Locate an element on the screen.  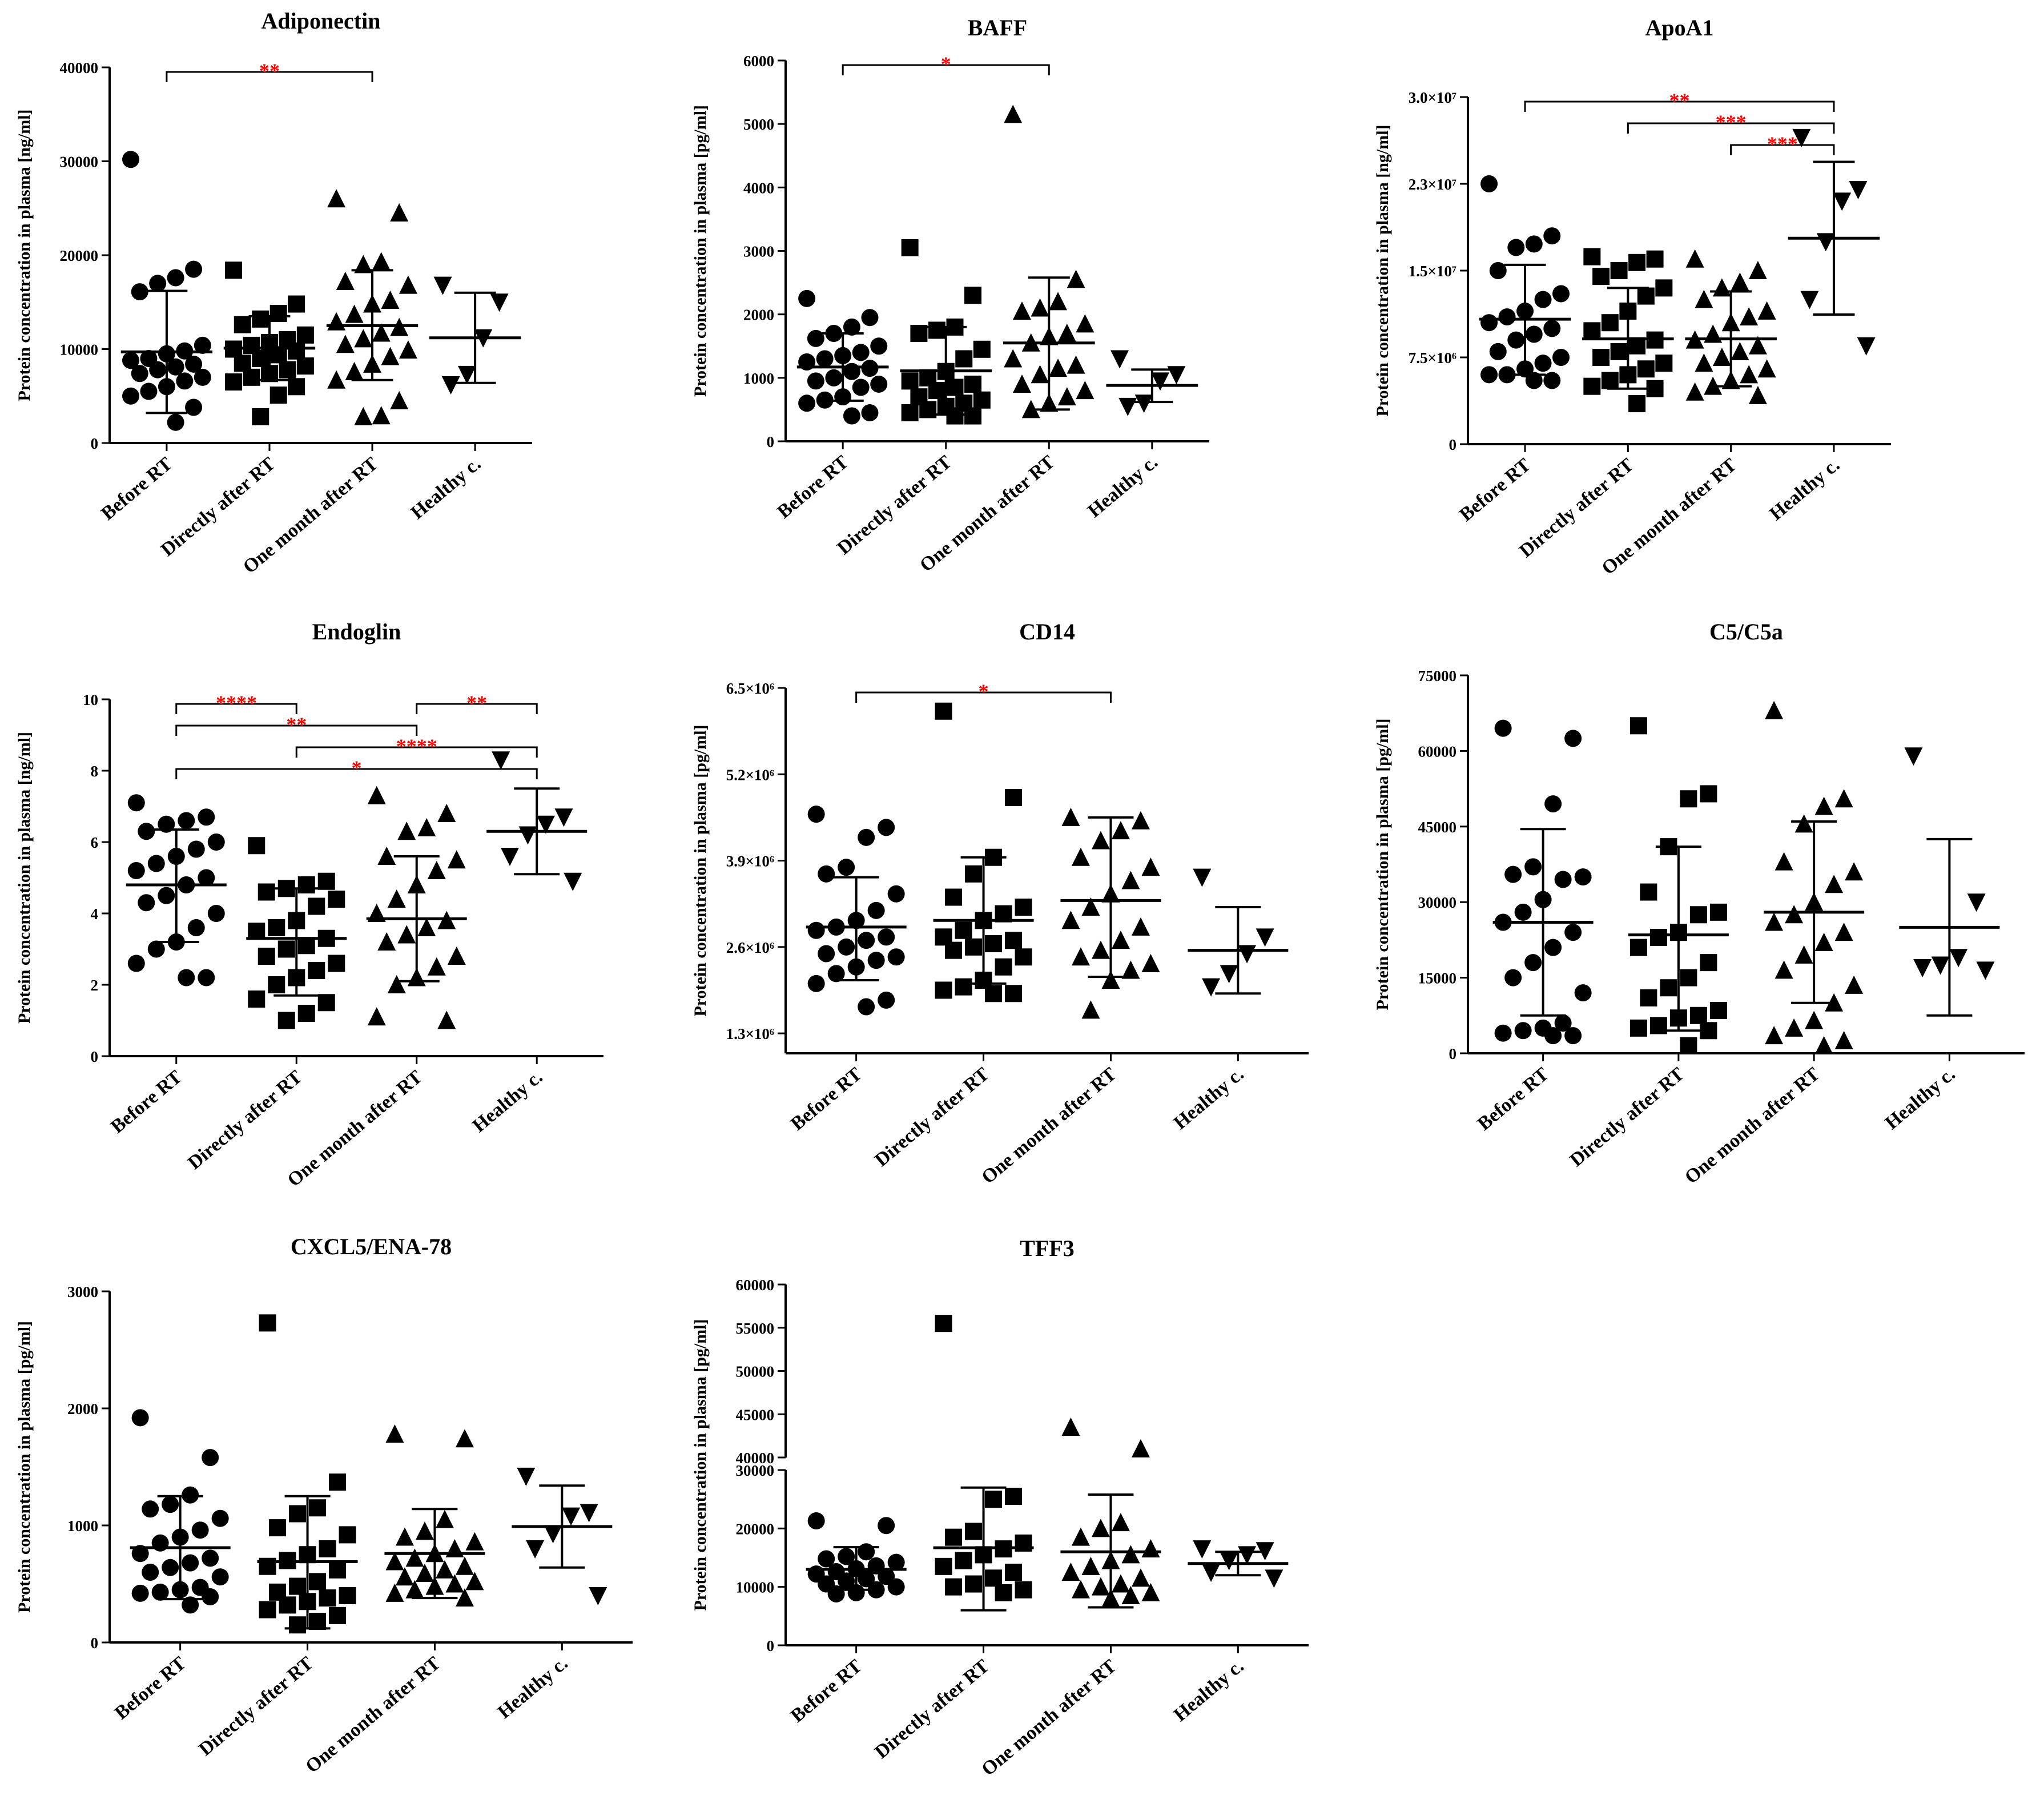
series-healthy-c- is located at coordinates (1834, 242).